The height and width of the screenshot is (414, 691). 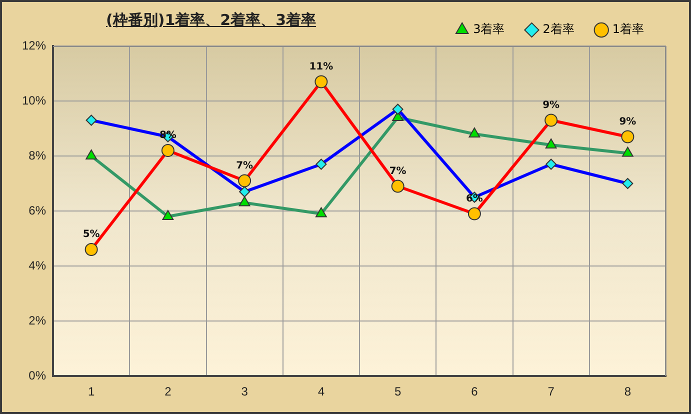 What do you see at coordinates (211, 20) in the screenshot?
I see `chart-title: (枠番別)1着率、2着率、3着率` at bounding box center [211, 20].